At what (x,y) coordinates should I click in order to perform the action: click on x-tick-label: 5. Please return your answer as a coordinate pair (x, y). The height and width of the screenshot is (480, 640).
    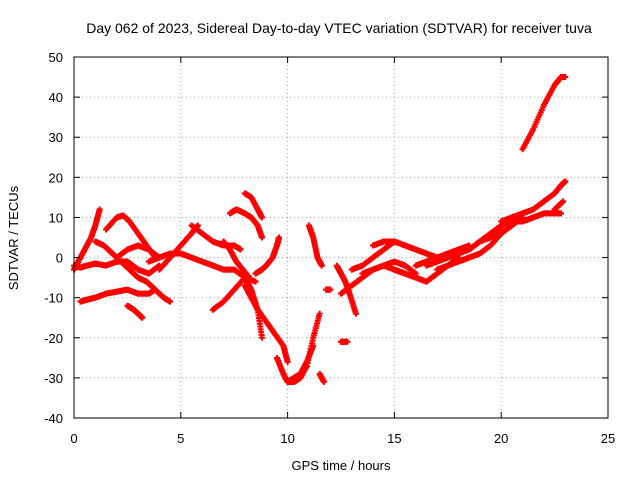
    Looking at the image, I should click on (180, 438).